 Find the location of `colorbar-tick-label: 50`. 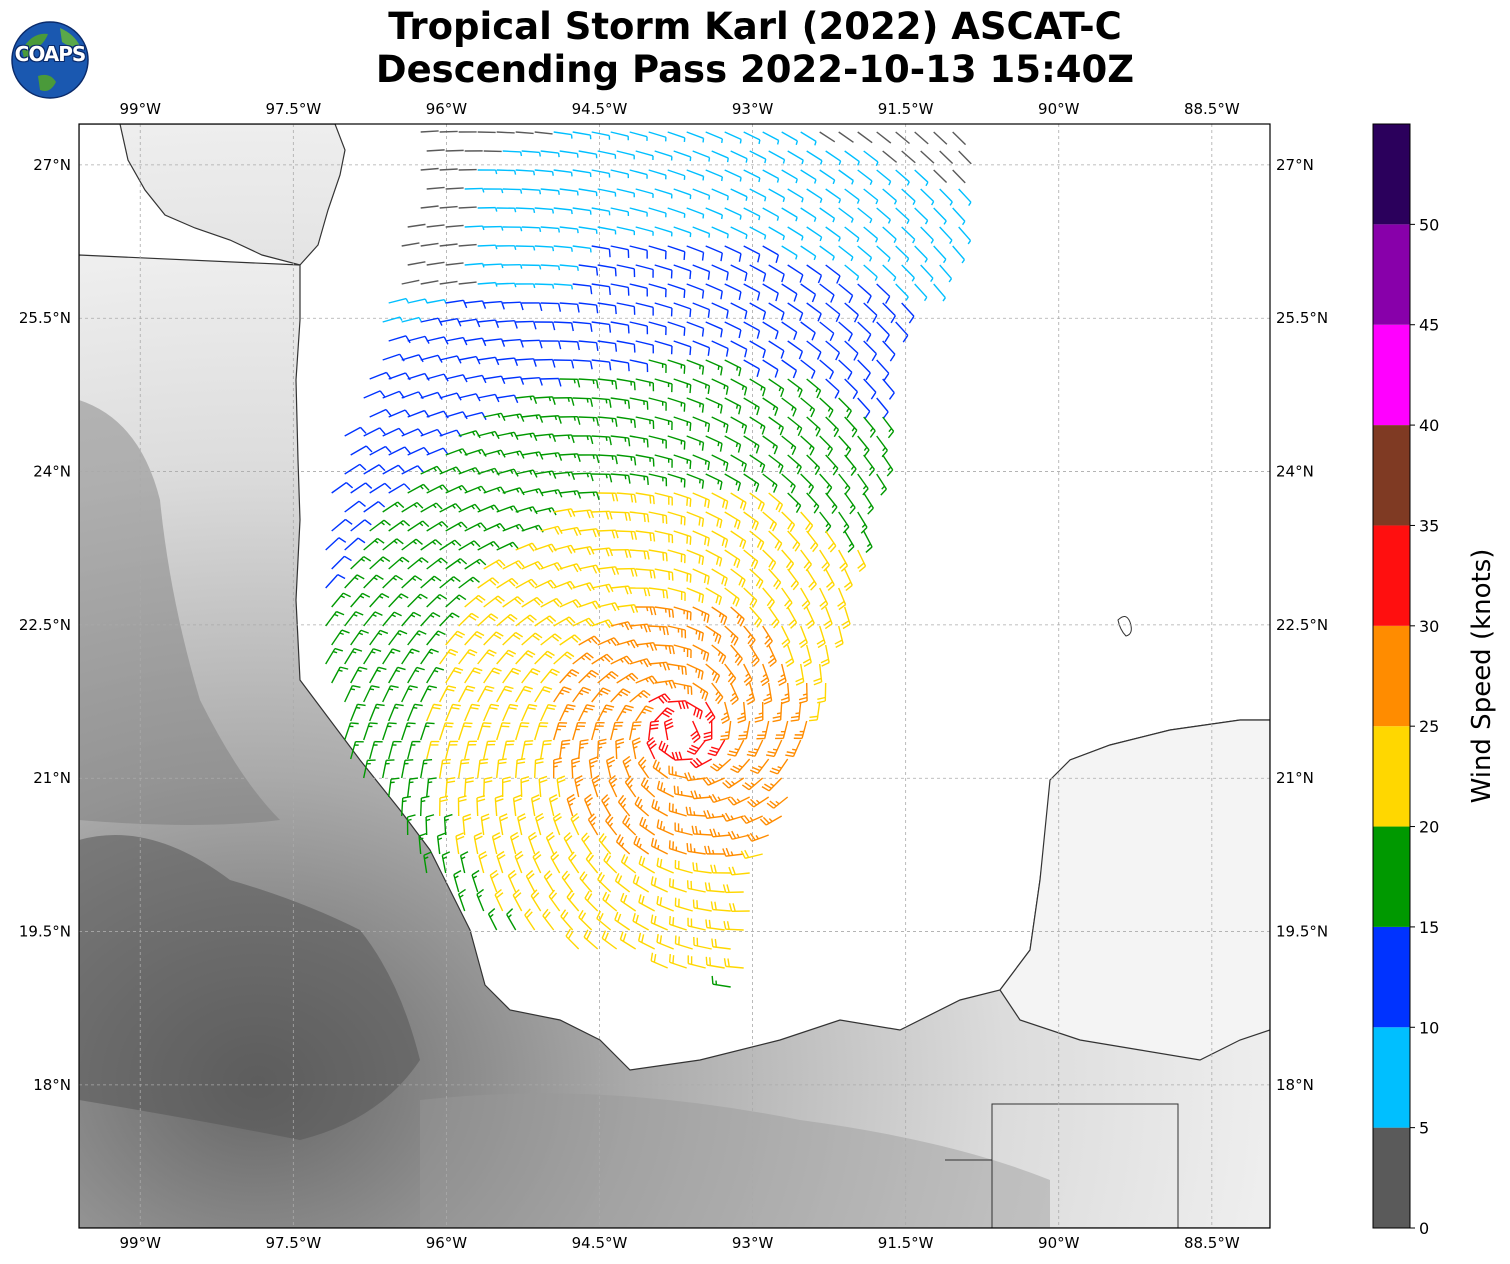

colorbar-tick-label: 50 is located at coordinates (1429, 224).